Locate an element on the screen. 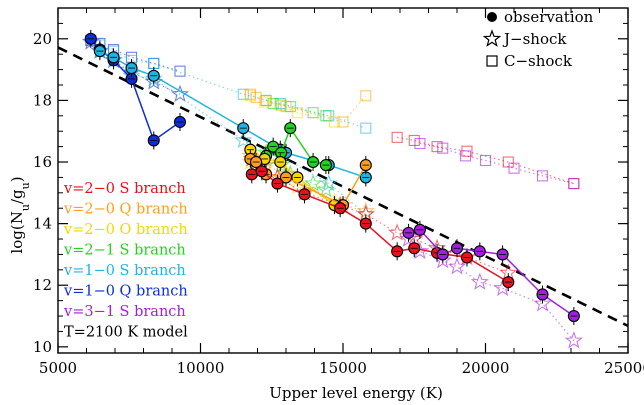  jshock-line is located at coordinates (296, 171).